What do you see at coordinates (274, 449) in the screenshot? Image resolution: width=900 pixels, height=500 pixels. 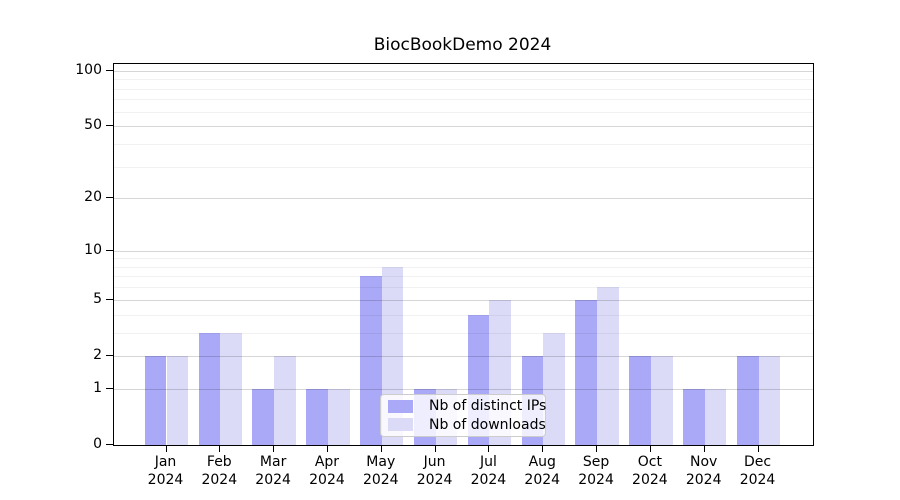 I see `xtick-mark-mar` at bounding box center [274, 449].